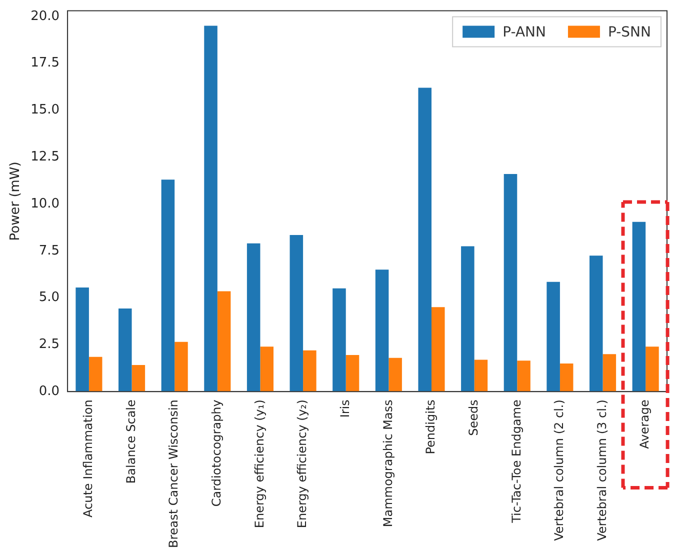 The width and height of the screenshot is (673, 551). Describe the element at coordinates (302, 464) in the screenshot. I see `x-tick-label: Energy efficiency (y₂)` at that location.